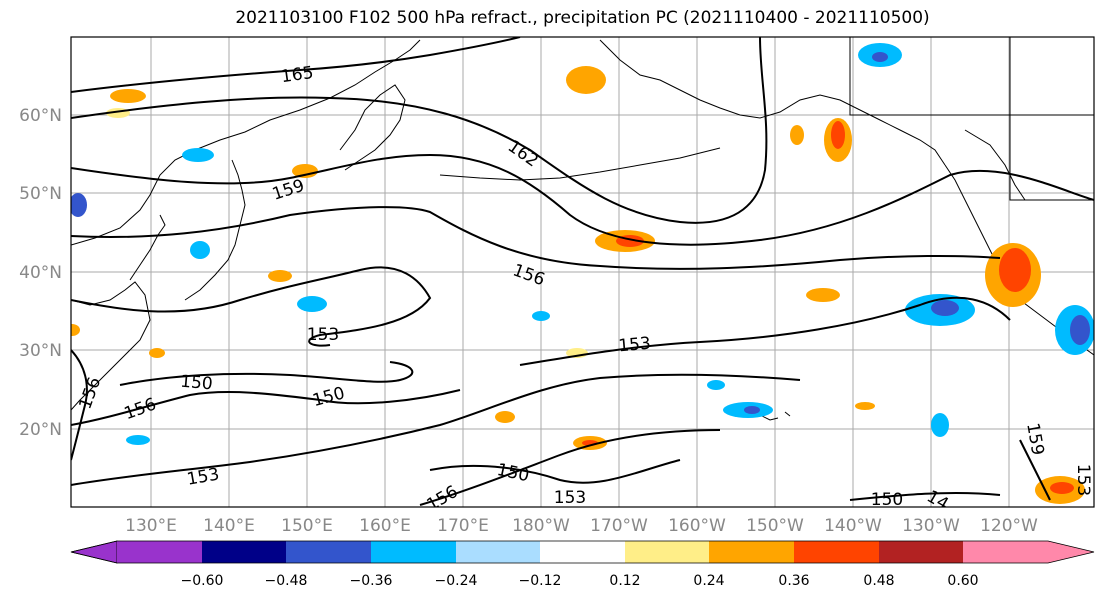 Image resolution: width=1105 pixels, height=601 pixels. I want to click on coast-kamchatka, so click(372, 127).